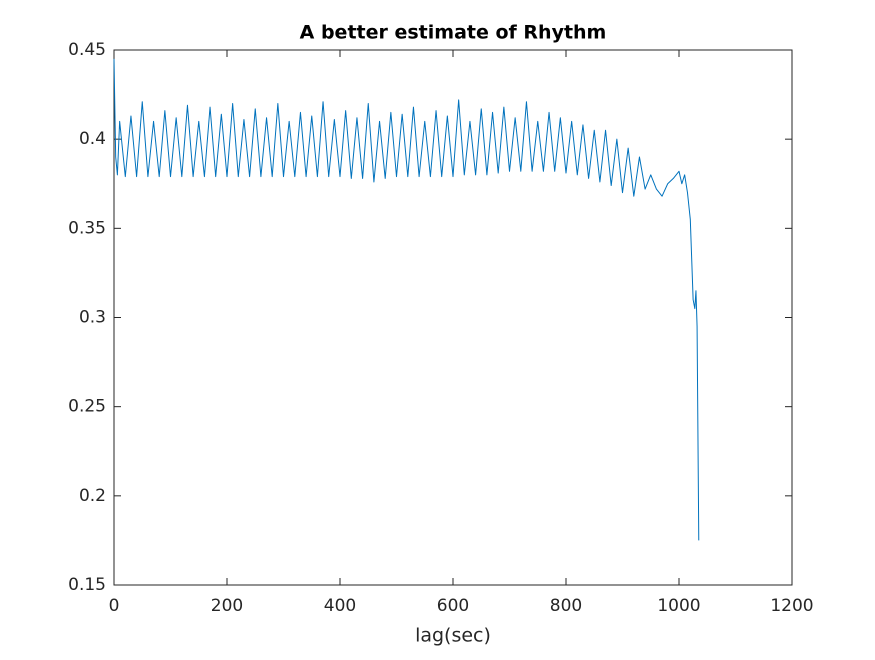  Describe the element at coordinates (92, 496) in the screenshot. I see `y-tick-label: 0.2` at that location.